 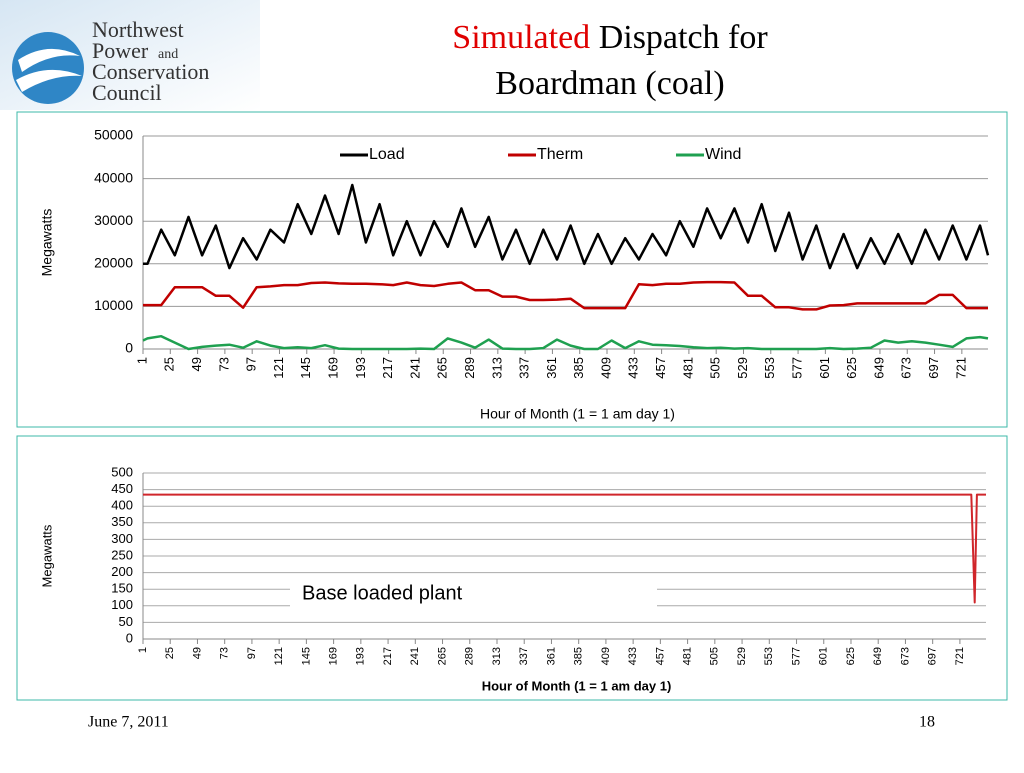 What do you see at coordinates (609, 83) in the screenshot?
I see `slide-title: Boardman (coal)` at bounding box center [609, 83].